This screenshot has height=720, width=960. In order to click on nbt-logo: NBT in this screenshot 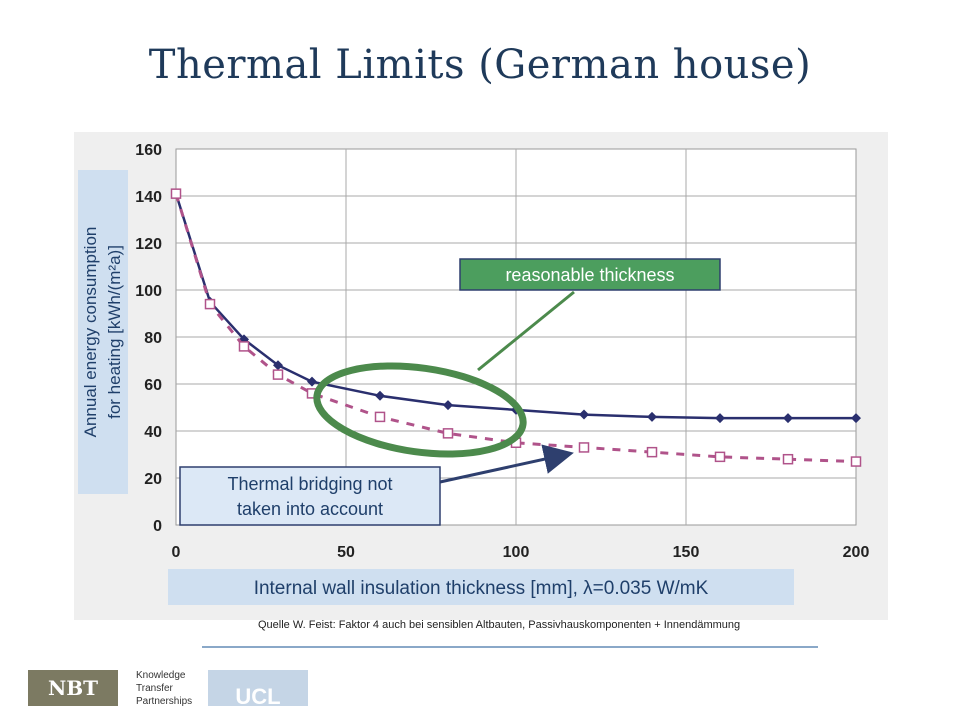, I will do `click(73, 688)`.